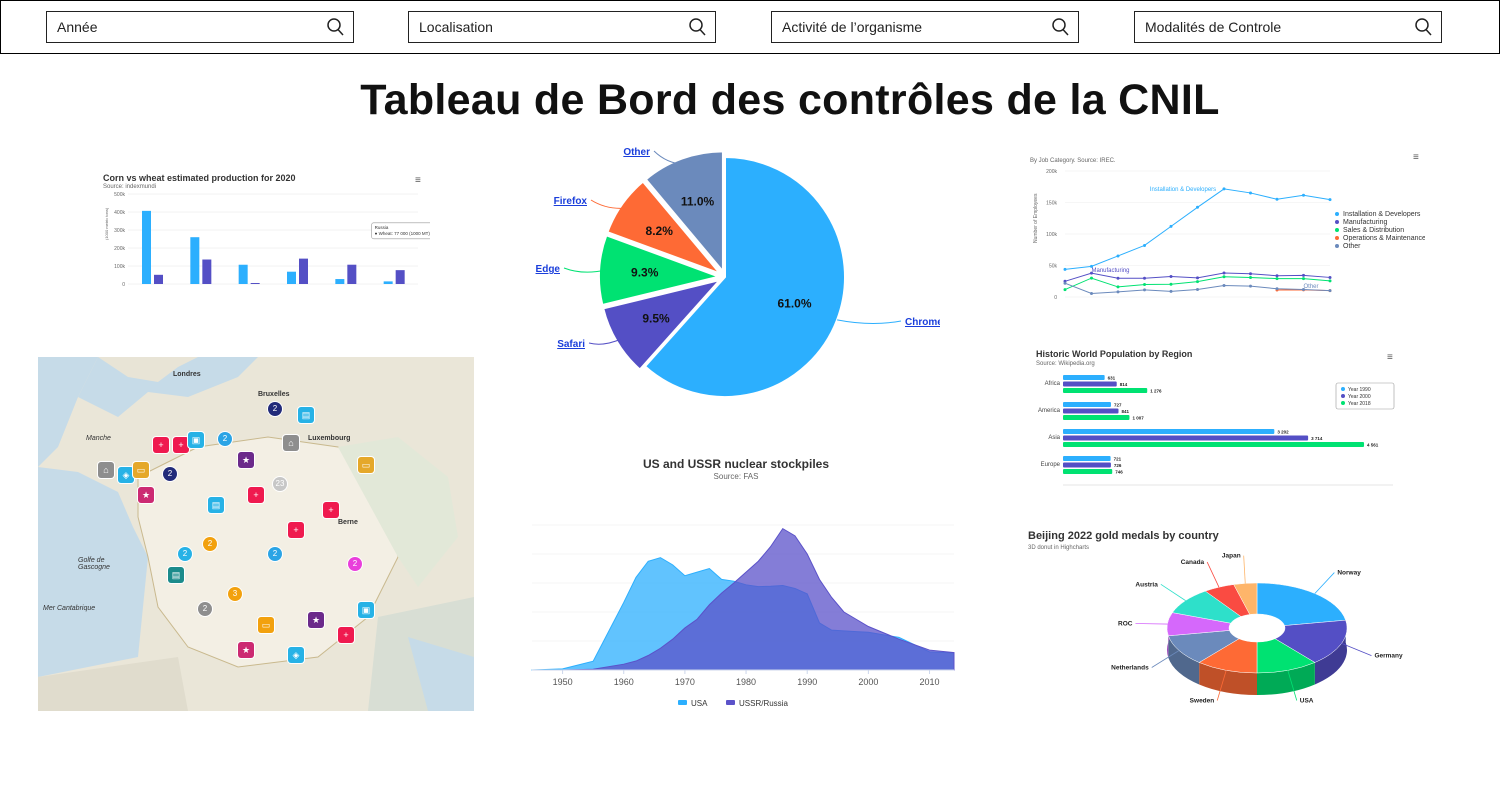 The width and height of the screenshot is (1500, 804). What do you see at coordinates (119, 267) in the screenshot?
I see `tick-label: 100k` at bounding box center [119, 267].